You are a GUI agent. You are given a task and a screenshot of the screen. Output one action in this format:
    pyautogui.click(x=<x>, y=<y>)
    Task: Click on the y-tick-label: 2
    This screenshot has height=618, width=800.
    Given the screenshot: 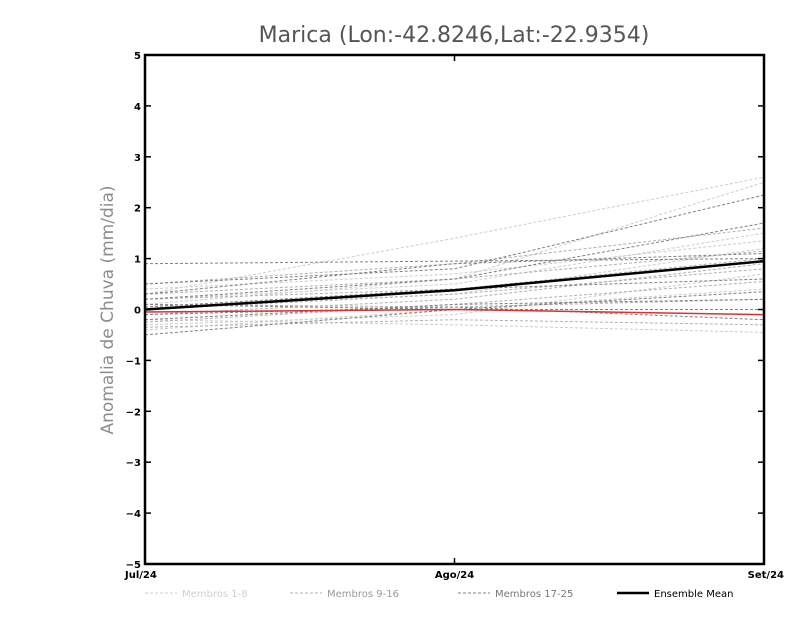 What is the action you would take?
    pyautogui.click(x=137, y=209)
    